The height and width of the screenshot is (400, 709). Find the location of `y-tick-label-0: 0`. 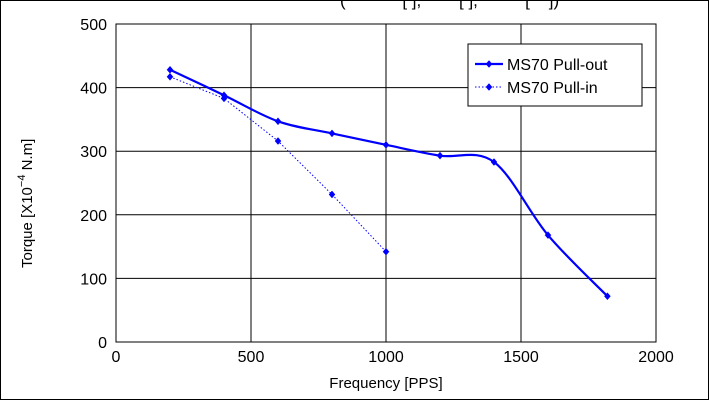

y-tick-label-0: 0 is located at coordinates (102, 343).